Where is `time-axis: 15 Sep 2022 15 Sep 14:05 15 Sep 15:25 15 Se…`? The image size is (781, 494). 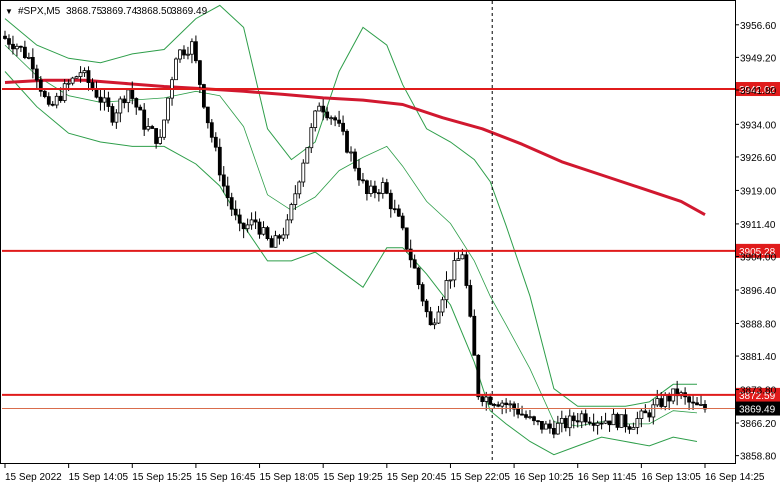 time-axis: 15 Sep 2022 15 Sep 14:05 15 Sep 15:25 15 Se… is located at coordinates (384, 473).